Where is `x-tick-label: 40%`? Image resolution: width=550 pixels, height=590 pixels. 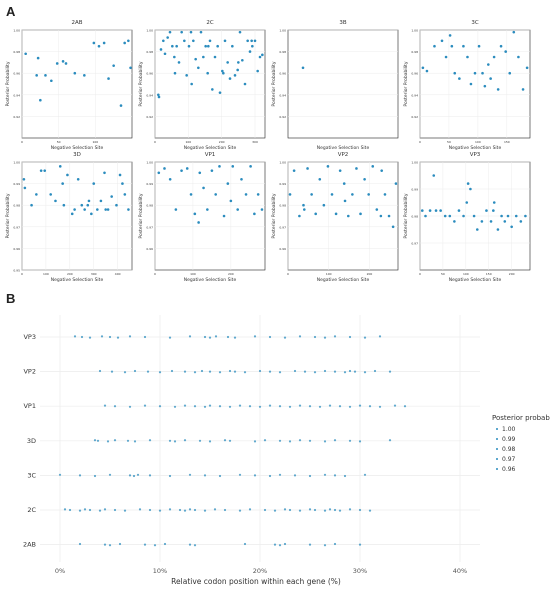
x-tick-label: 40% is located at coordinates (460, 571).